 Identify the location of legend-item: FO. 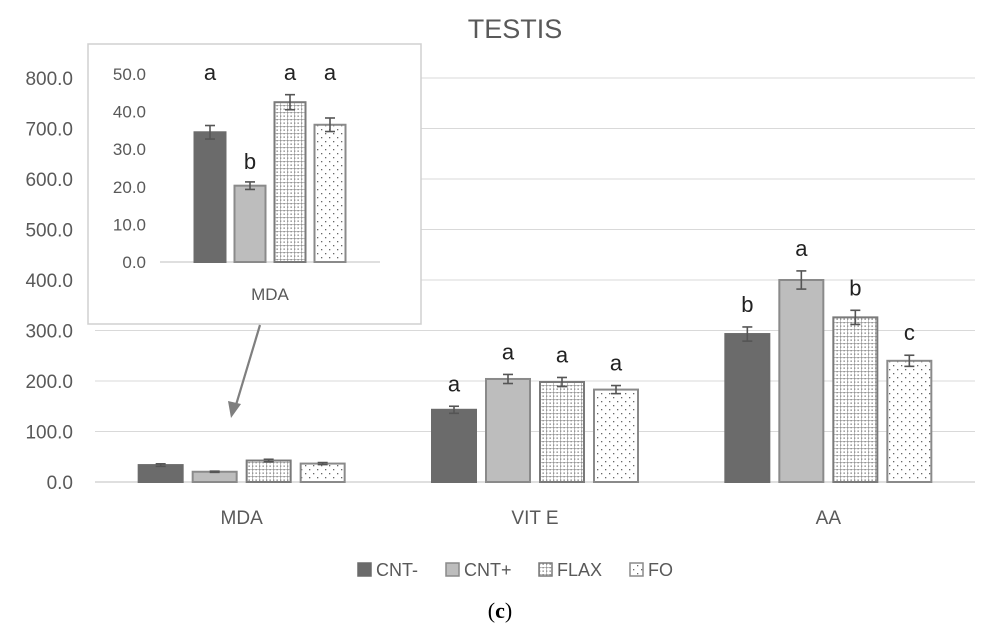
(651, 570).